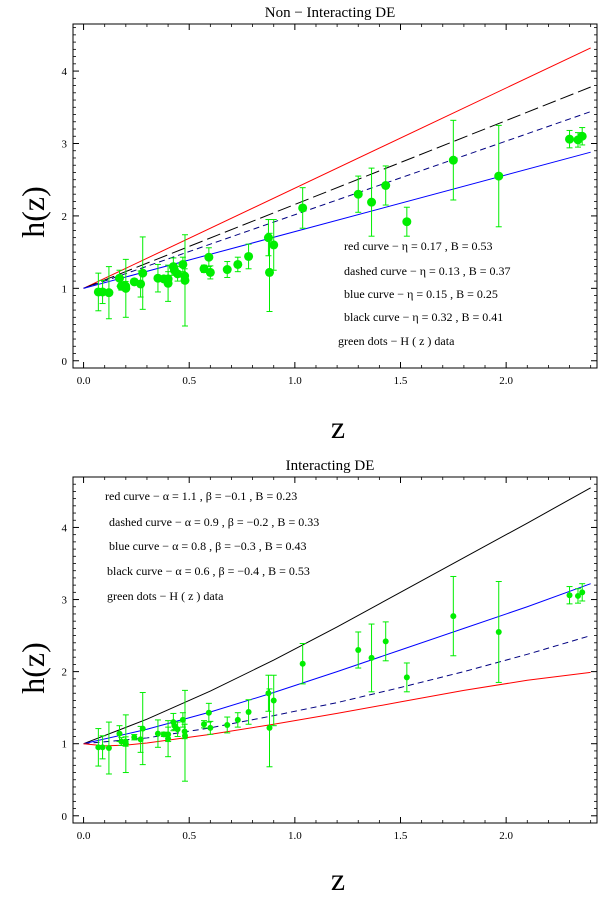 The height and width of the screenshot is (899, 601). I want to click on x-axis-label: z, so click(338, 879).